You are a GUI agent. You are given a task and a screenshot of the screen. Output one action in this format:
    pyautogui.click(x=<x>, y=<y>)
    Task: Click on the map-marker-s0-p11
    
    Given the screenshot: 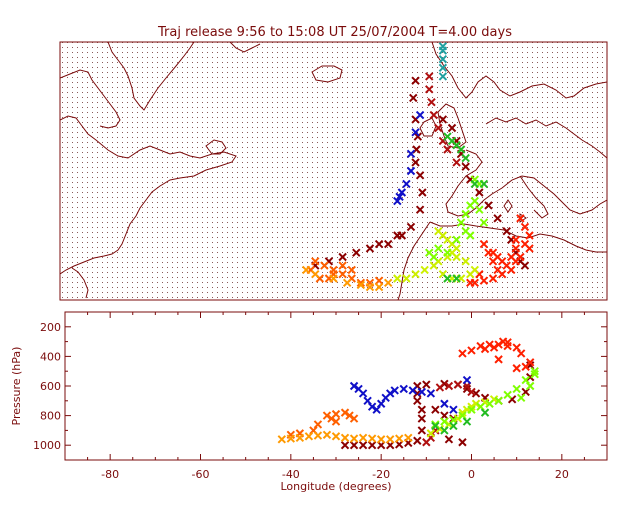 What is the action you would take?
    pyautogui.click(x=397, y=235)
    